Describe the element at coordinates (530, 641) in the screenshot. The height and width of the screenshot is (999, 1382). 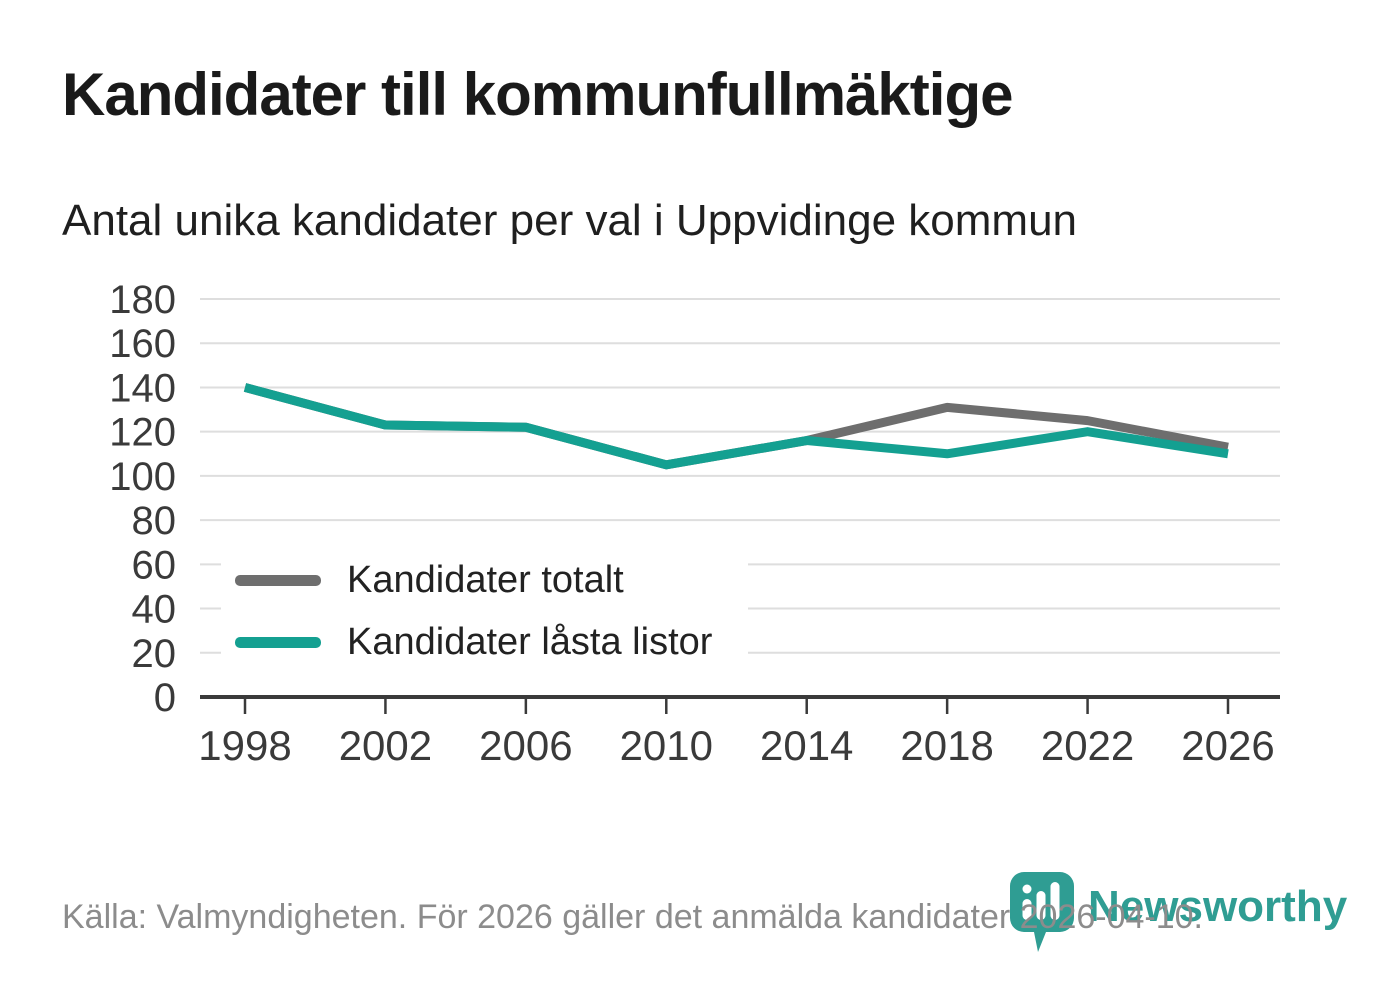
I see `legend-label-locked-lists: Kandidater låsta listor` at that location.